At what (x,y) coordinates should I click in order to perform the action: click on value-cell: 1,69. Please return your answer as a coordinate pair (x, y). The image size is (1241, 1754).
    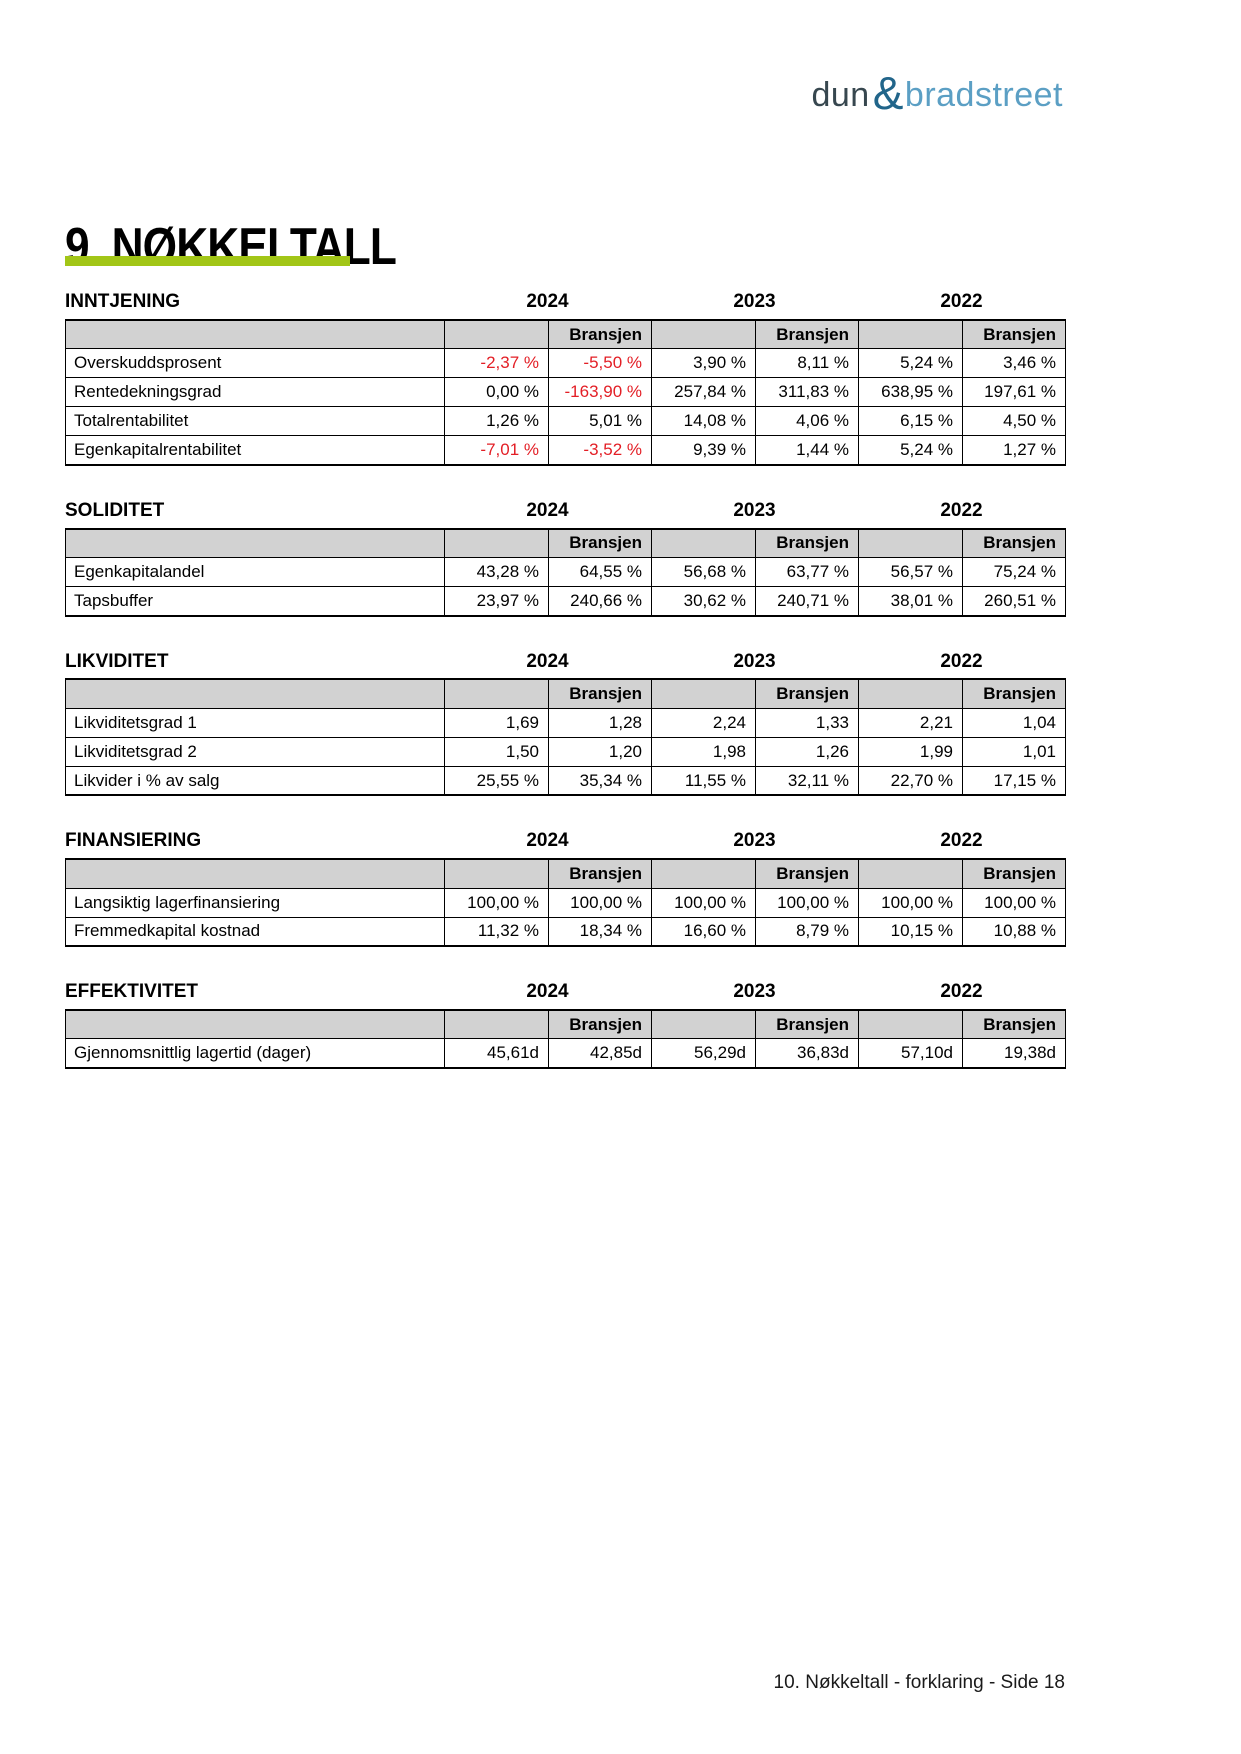
    Looking at the image, I should click on (496, 722).